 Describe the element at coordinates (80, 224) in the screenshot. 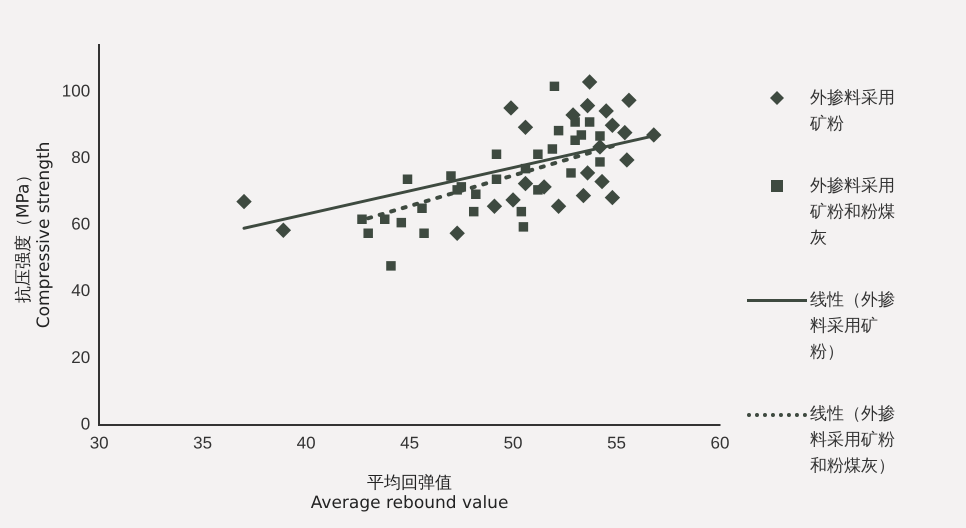

I see `y-tick-label: 60` at that location.